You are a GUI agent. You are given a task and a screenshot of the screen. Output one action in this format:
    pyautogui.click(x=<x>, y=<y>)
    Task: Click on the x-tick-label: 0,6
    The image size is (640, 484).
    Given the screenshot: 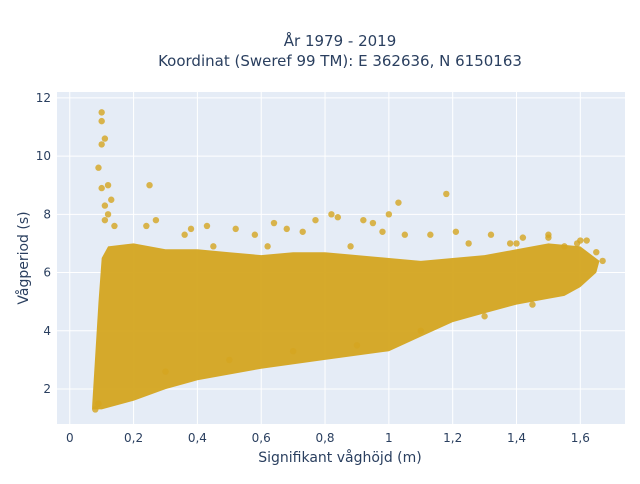 What is the action you would take?
    pyautogui.click(x=261, y=438)
    